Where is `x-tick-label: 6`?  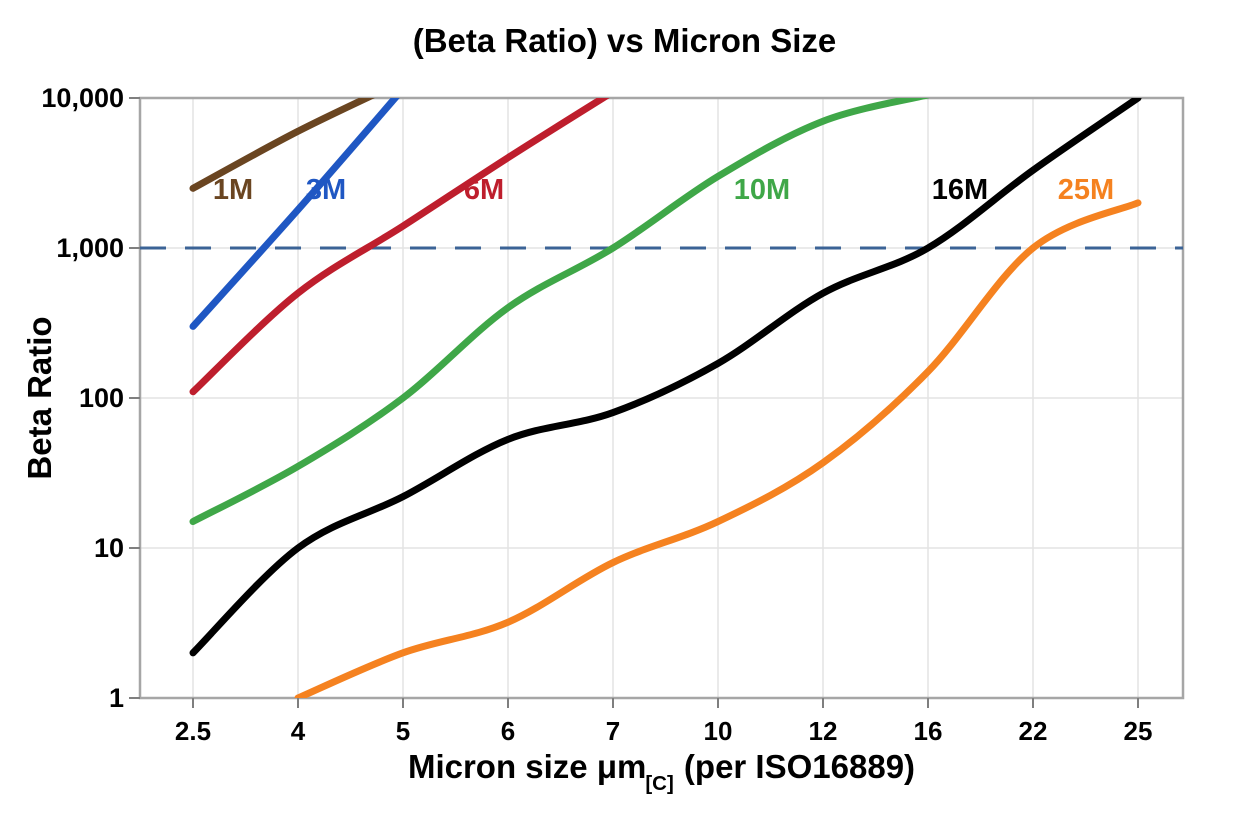 x-tick-label: 6 is located at coordinates (508, 731).